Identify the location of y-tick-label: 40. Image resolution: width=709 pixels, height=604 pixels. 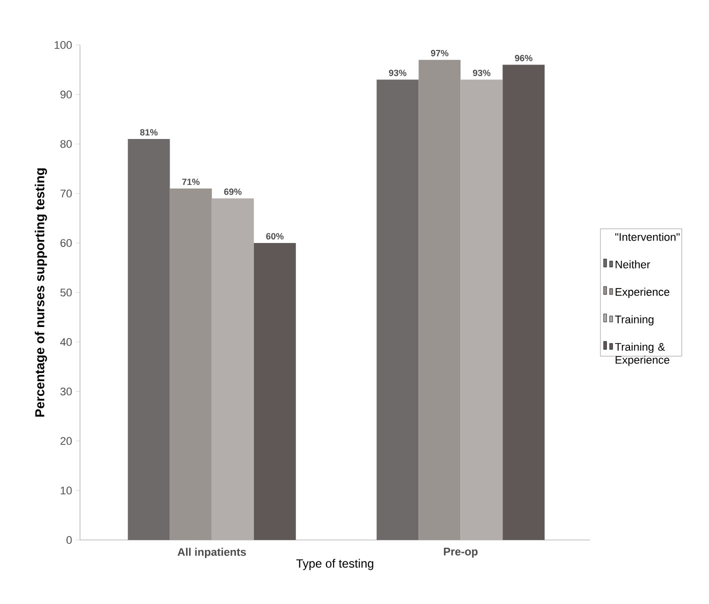
(66, 342).